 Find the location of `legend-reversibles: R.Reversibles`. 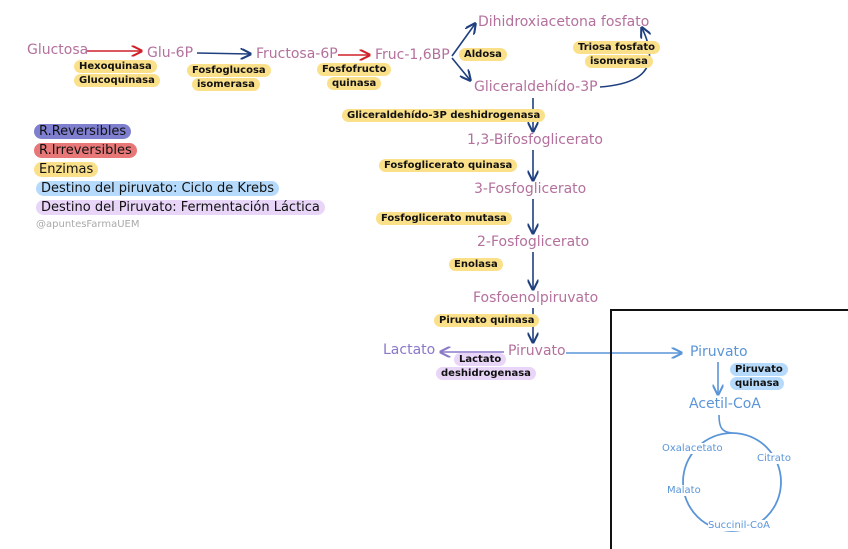

legend-reversibles: R.Reversibles is located at coordinates (83, 131).